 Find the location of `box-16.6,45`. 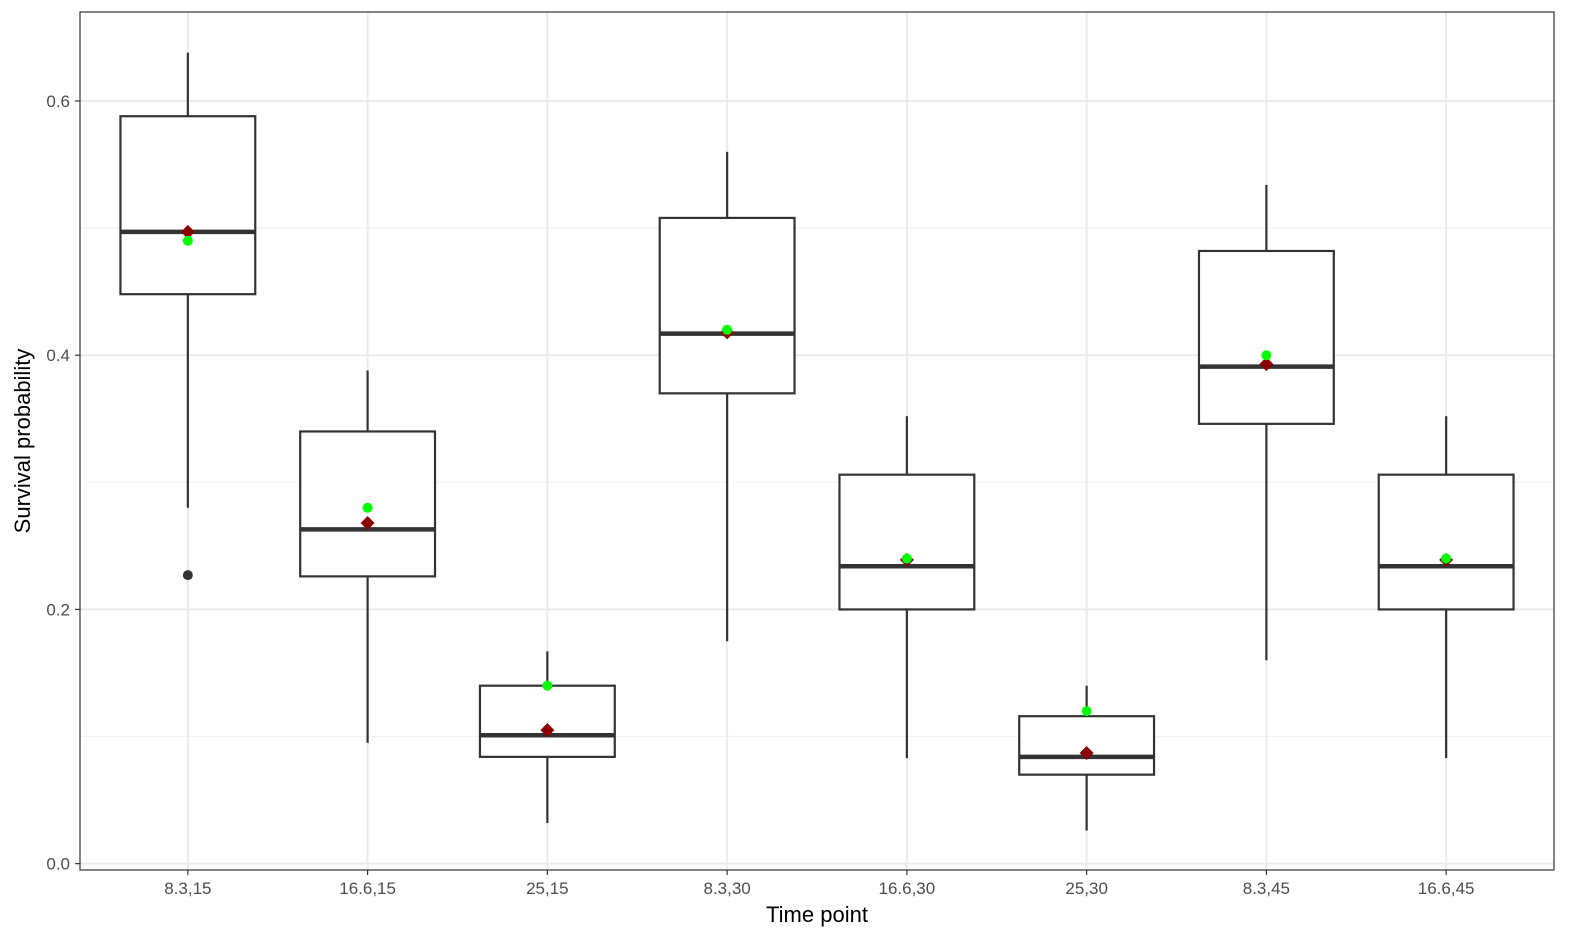

box-16.6,45 is located at coordinates (1446, 587).